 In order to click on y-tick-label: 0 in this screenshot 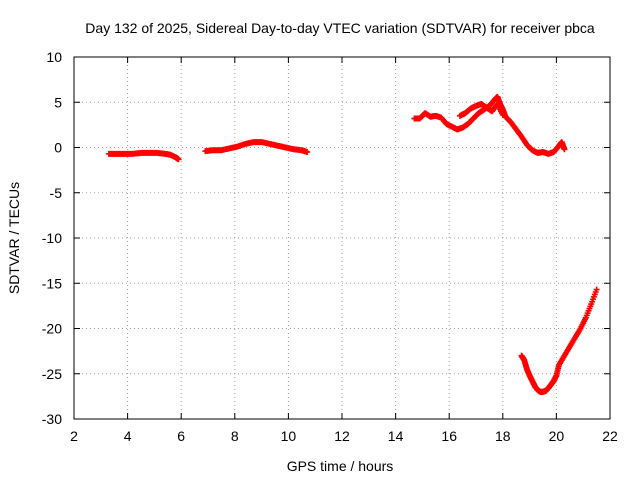, I will do `click(58, 148)`.